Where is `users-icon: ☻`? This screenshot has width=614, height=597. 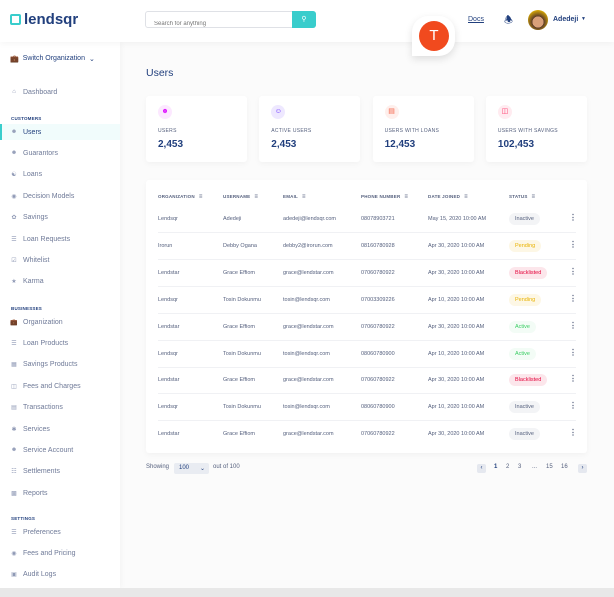 users-icon: ☻ is located at coordinates (14, 132).